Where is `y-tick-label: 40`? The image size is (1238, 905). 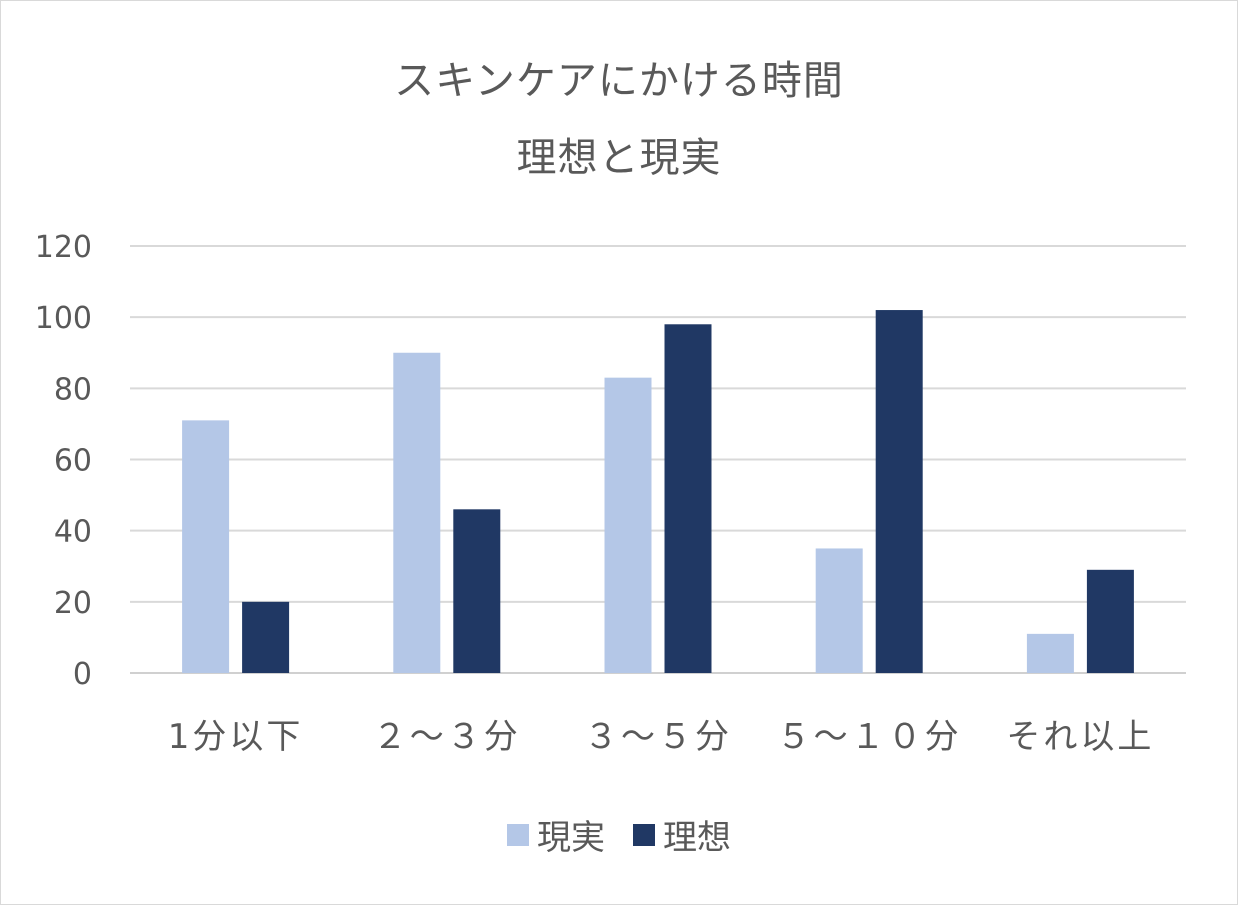 y-tick-label: 40 is located at coordinates (73, 532).